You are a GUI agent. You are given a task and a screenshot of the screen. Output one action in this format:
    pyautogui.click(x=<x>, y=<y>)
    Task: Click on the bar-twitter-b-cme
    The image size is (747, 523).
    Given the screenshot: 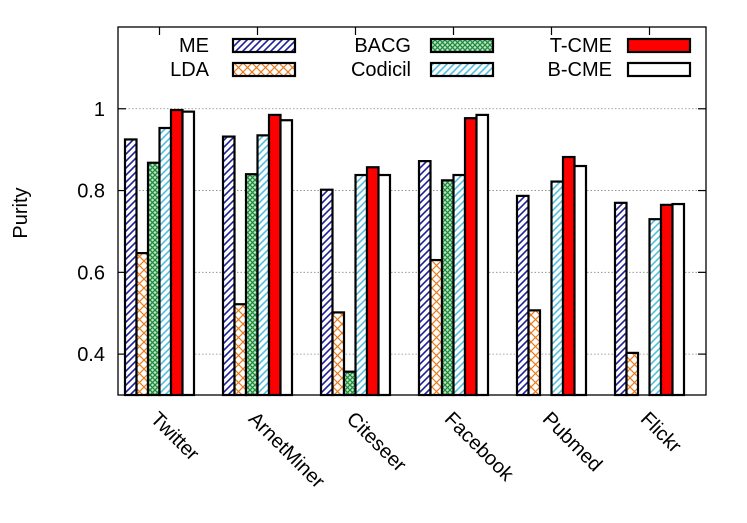 What is the action you would take?
    pyautogui.click(x=188, y=253)
    